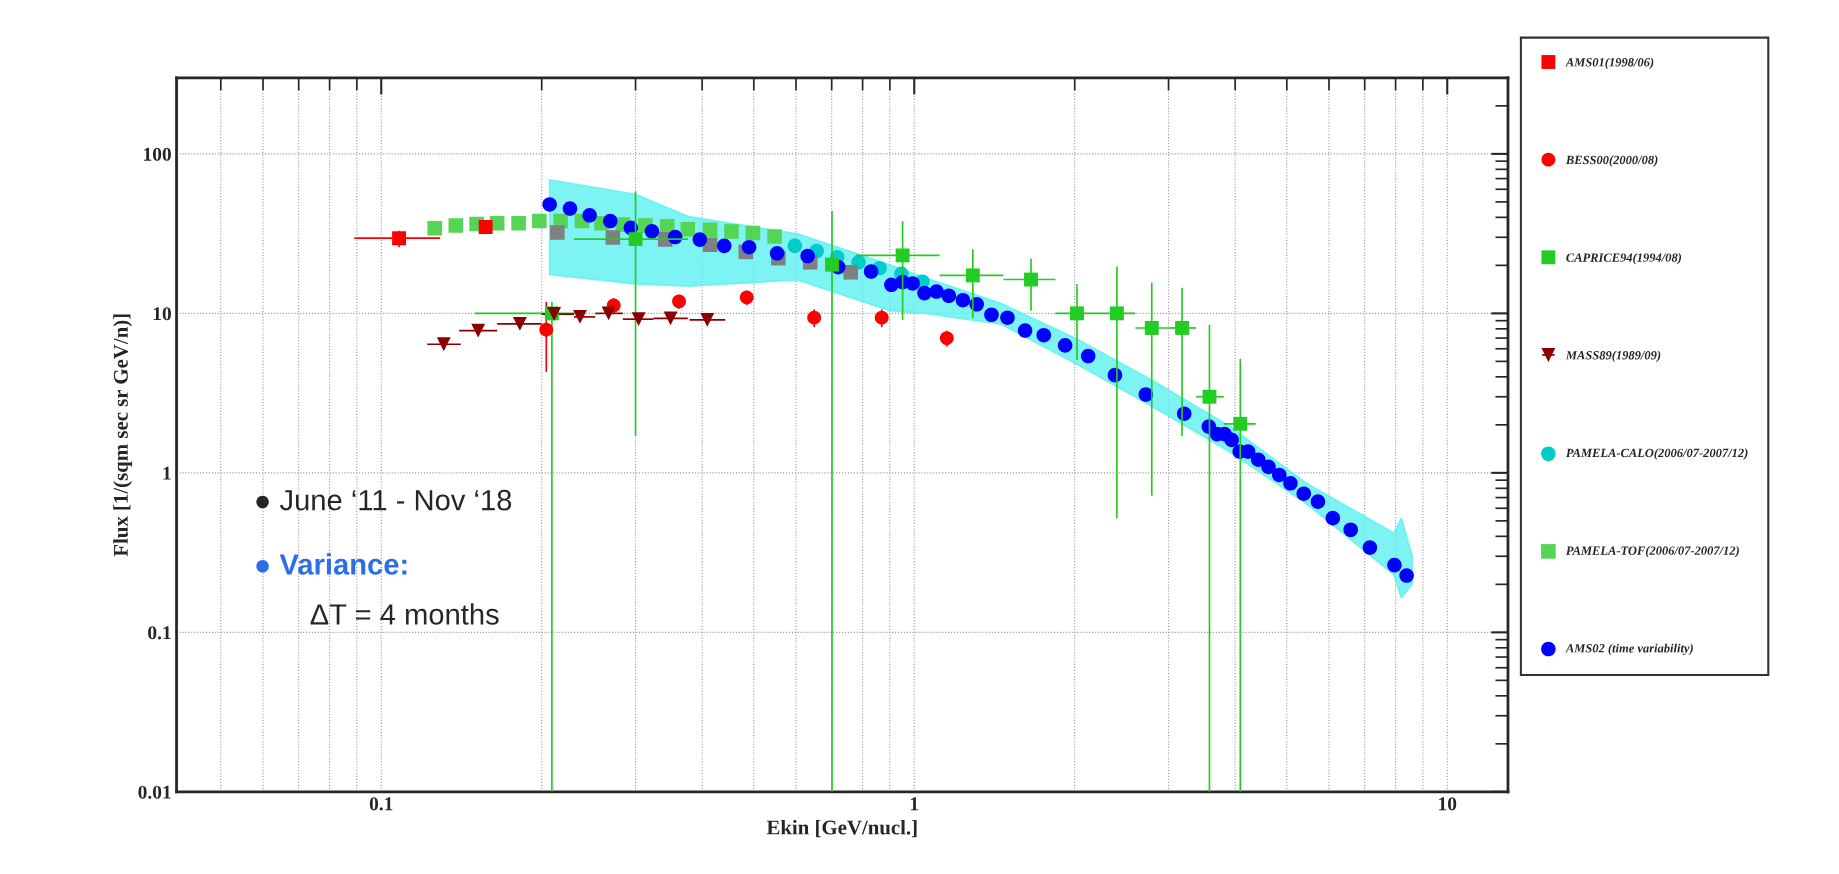 This screenshot has height=874, width=1839. Describe the element at coordinates (384, 500) in the screenshot. I see `annotation: ● June ‘11 - Nov ‘18` at that location.